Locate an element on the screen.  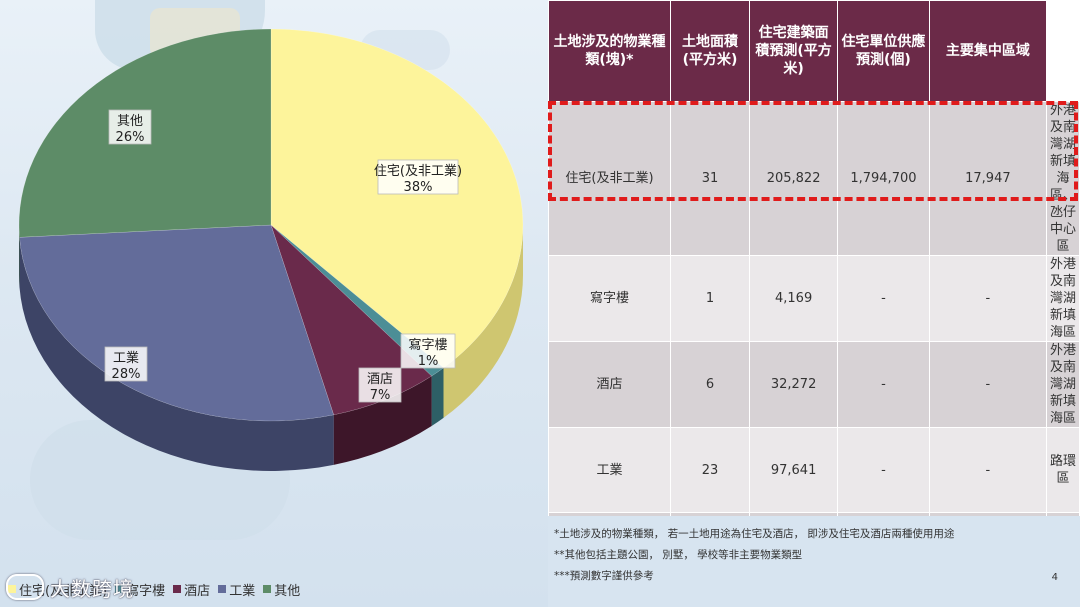
pie-label-name: 工業 is located at coordinates (126, 358).